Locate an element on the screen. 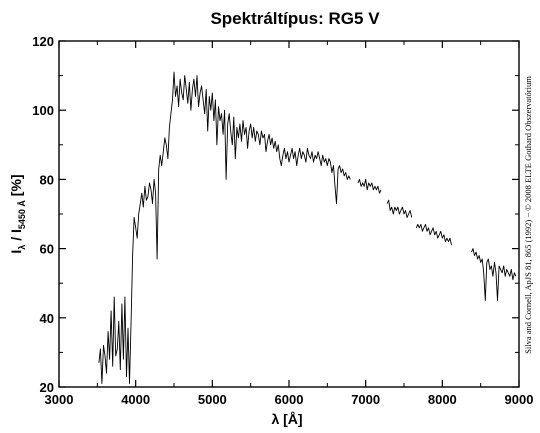  y-axis-label: Iλ / I5450 Å [%] is located at coordinates (17, 213).